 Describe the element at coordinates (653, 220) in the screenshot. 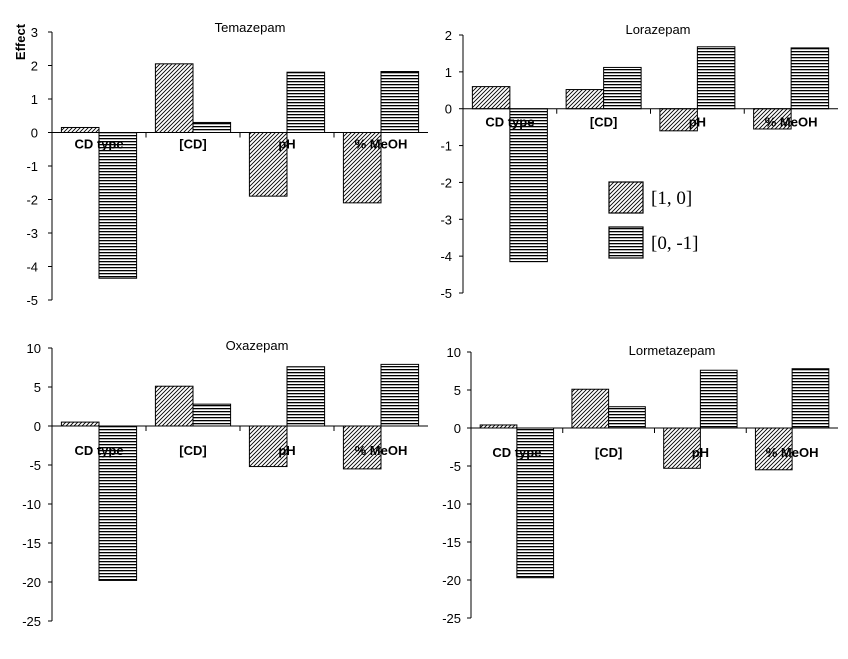

I see `legend: [1, 0] [0, -1]` at that location.